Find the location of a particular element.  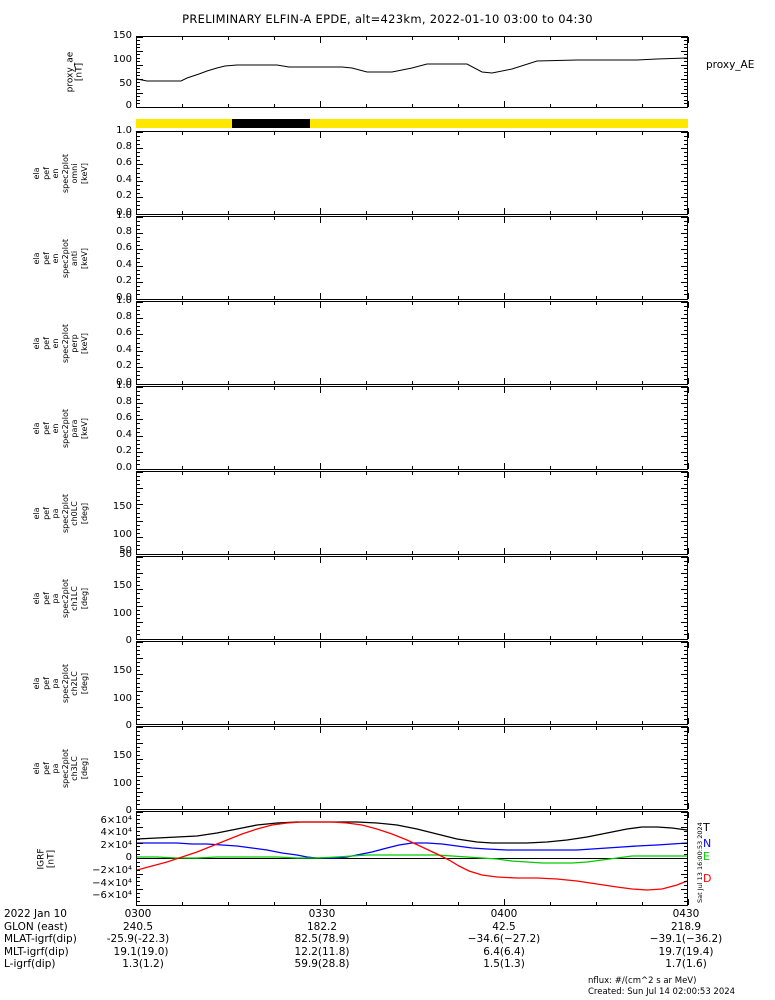

panel-en-para is located at coordinates (412, 428).